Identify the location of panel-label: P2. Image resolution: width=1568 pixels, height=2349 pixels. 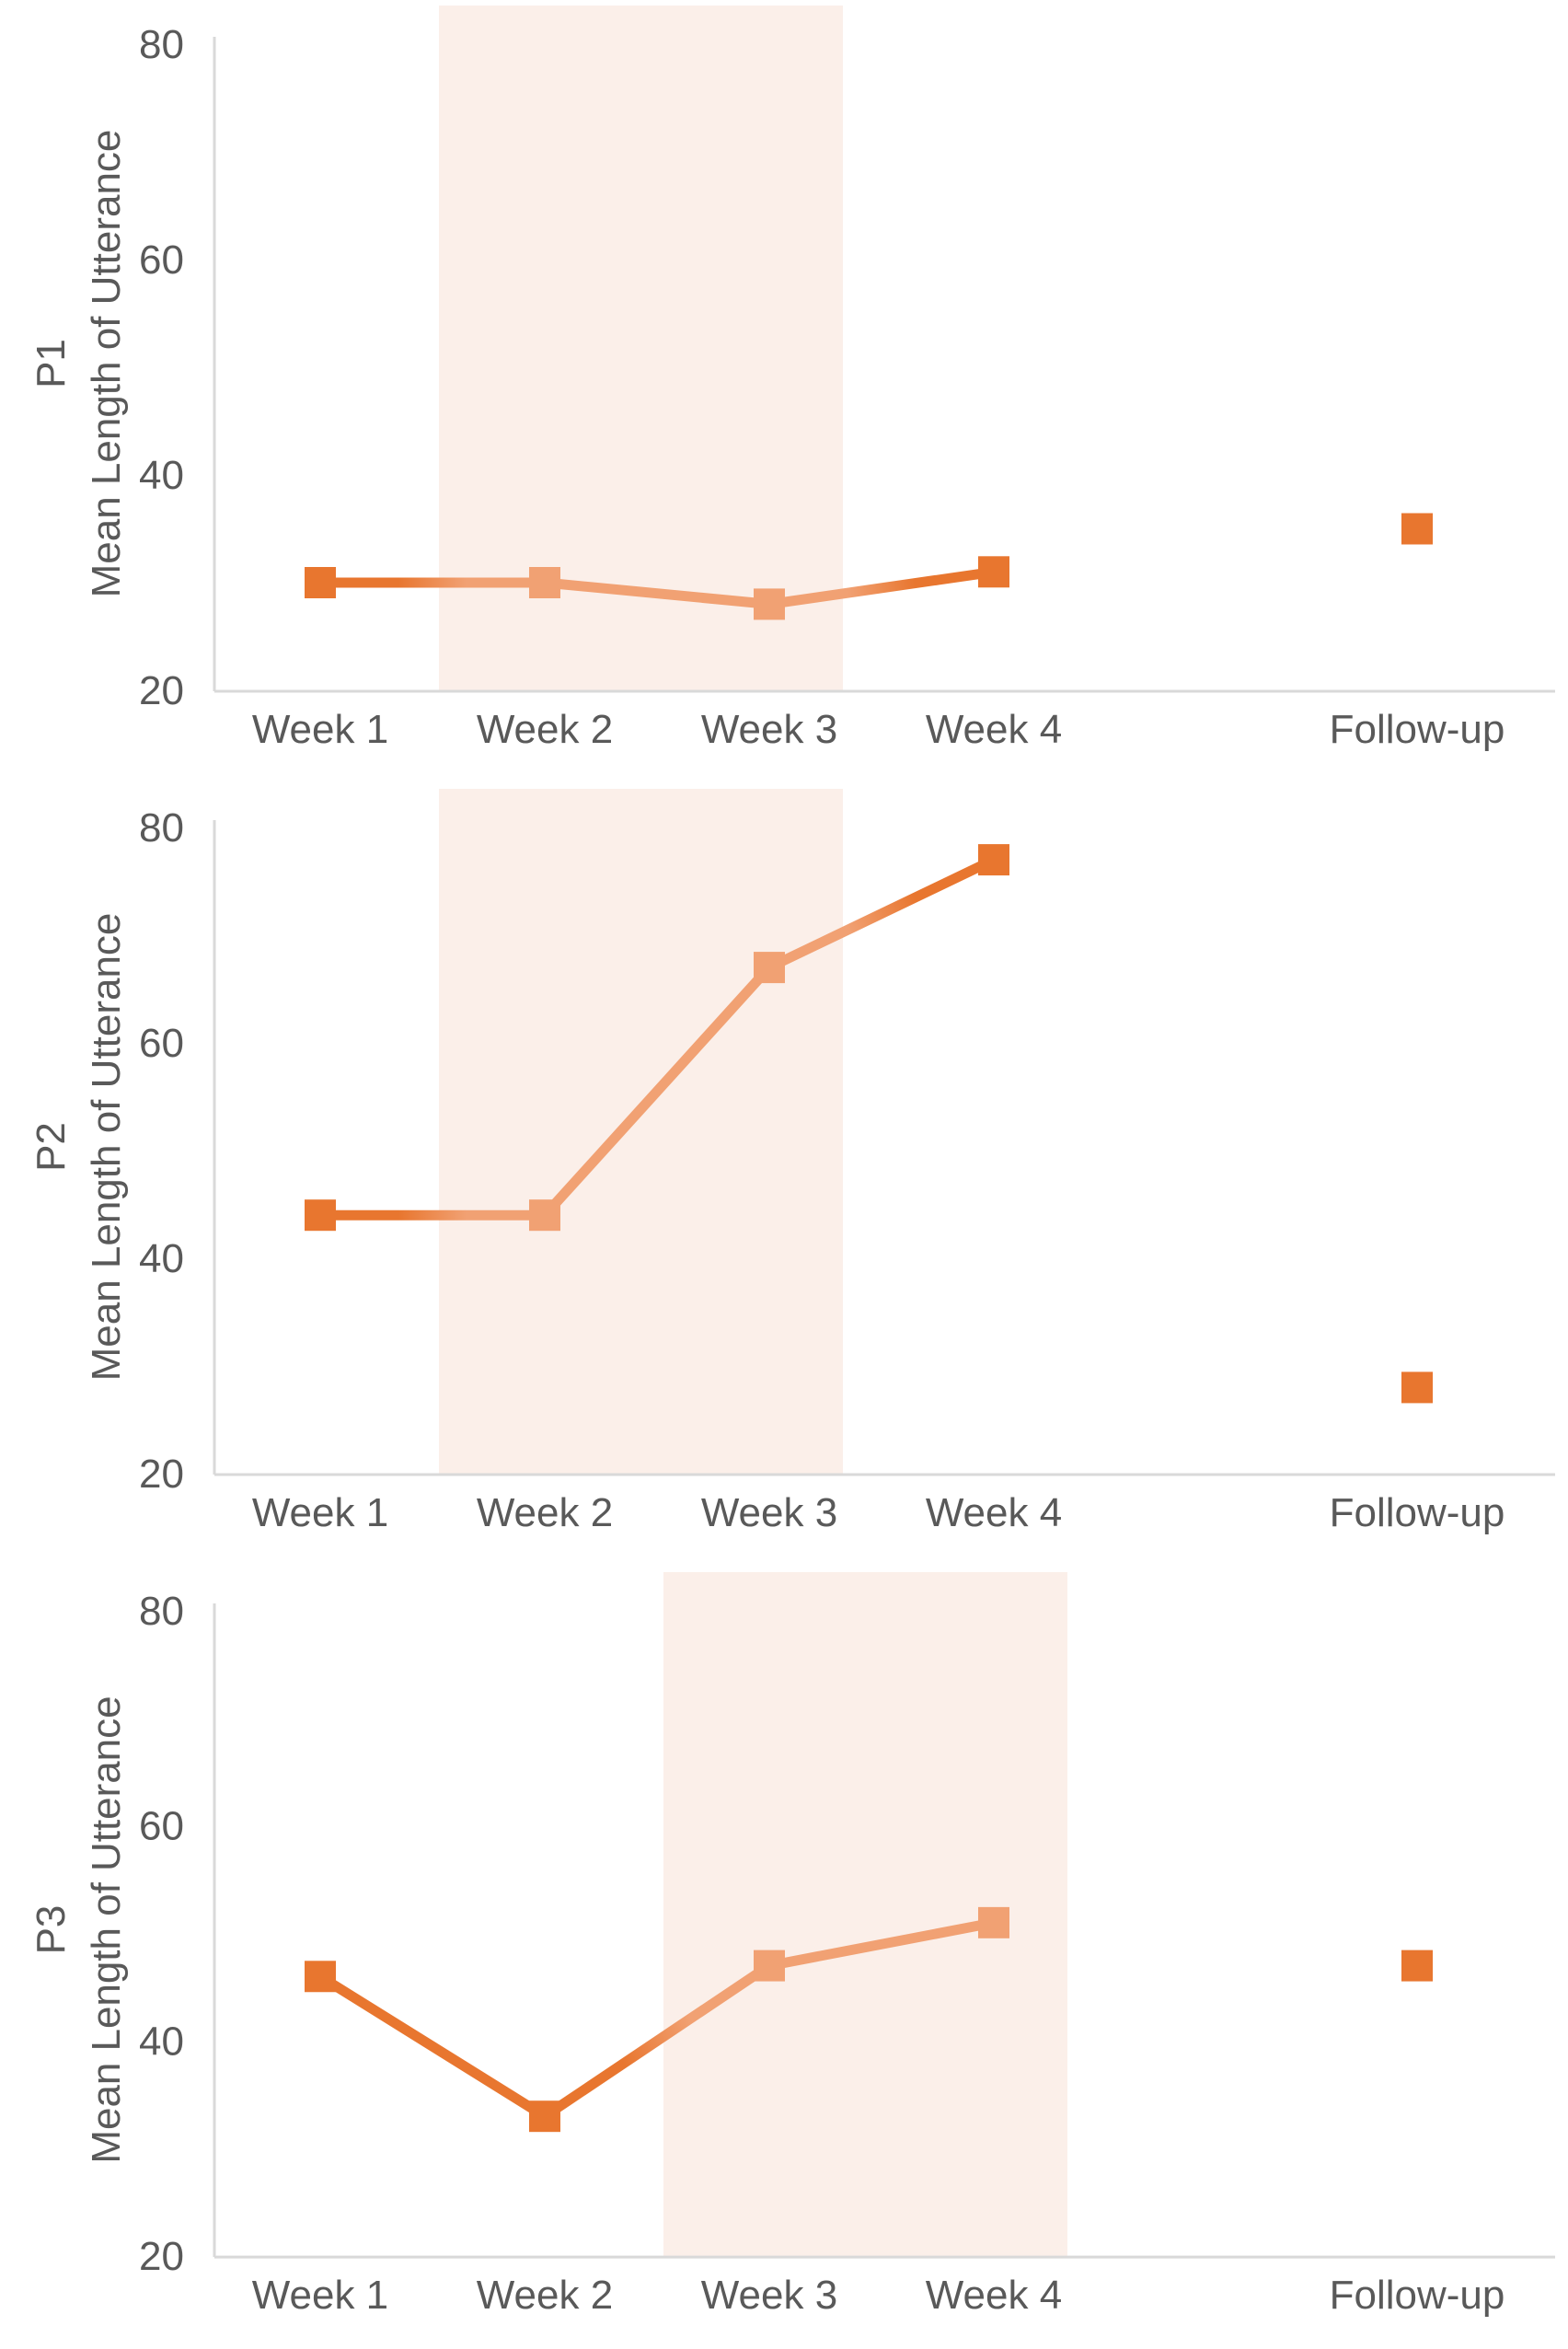
(51, 1147).